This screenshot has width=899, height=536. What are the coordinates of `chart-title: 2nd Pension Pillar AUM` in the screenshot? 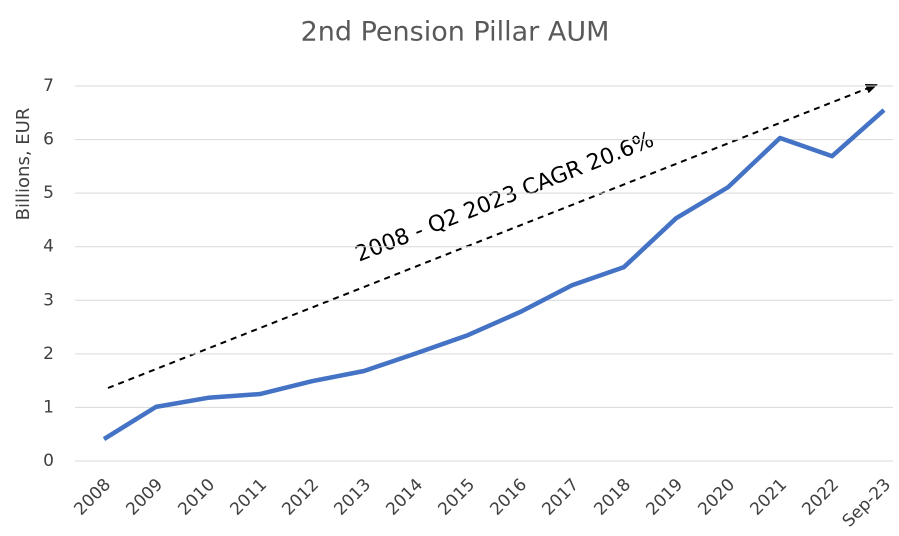 It's located at (455, 32).